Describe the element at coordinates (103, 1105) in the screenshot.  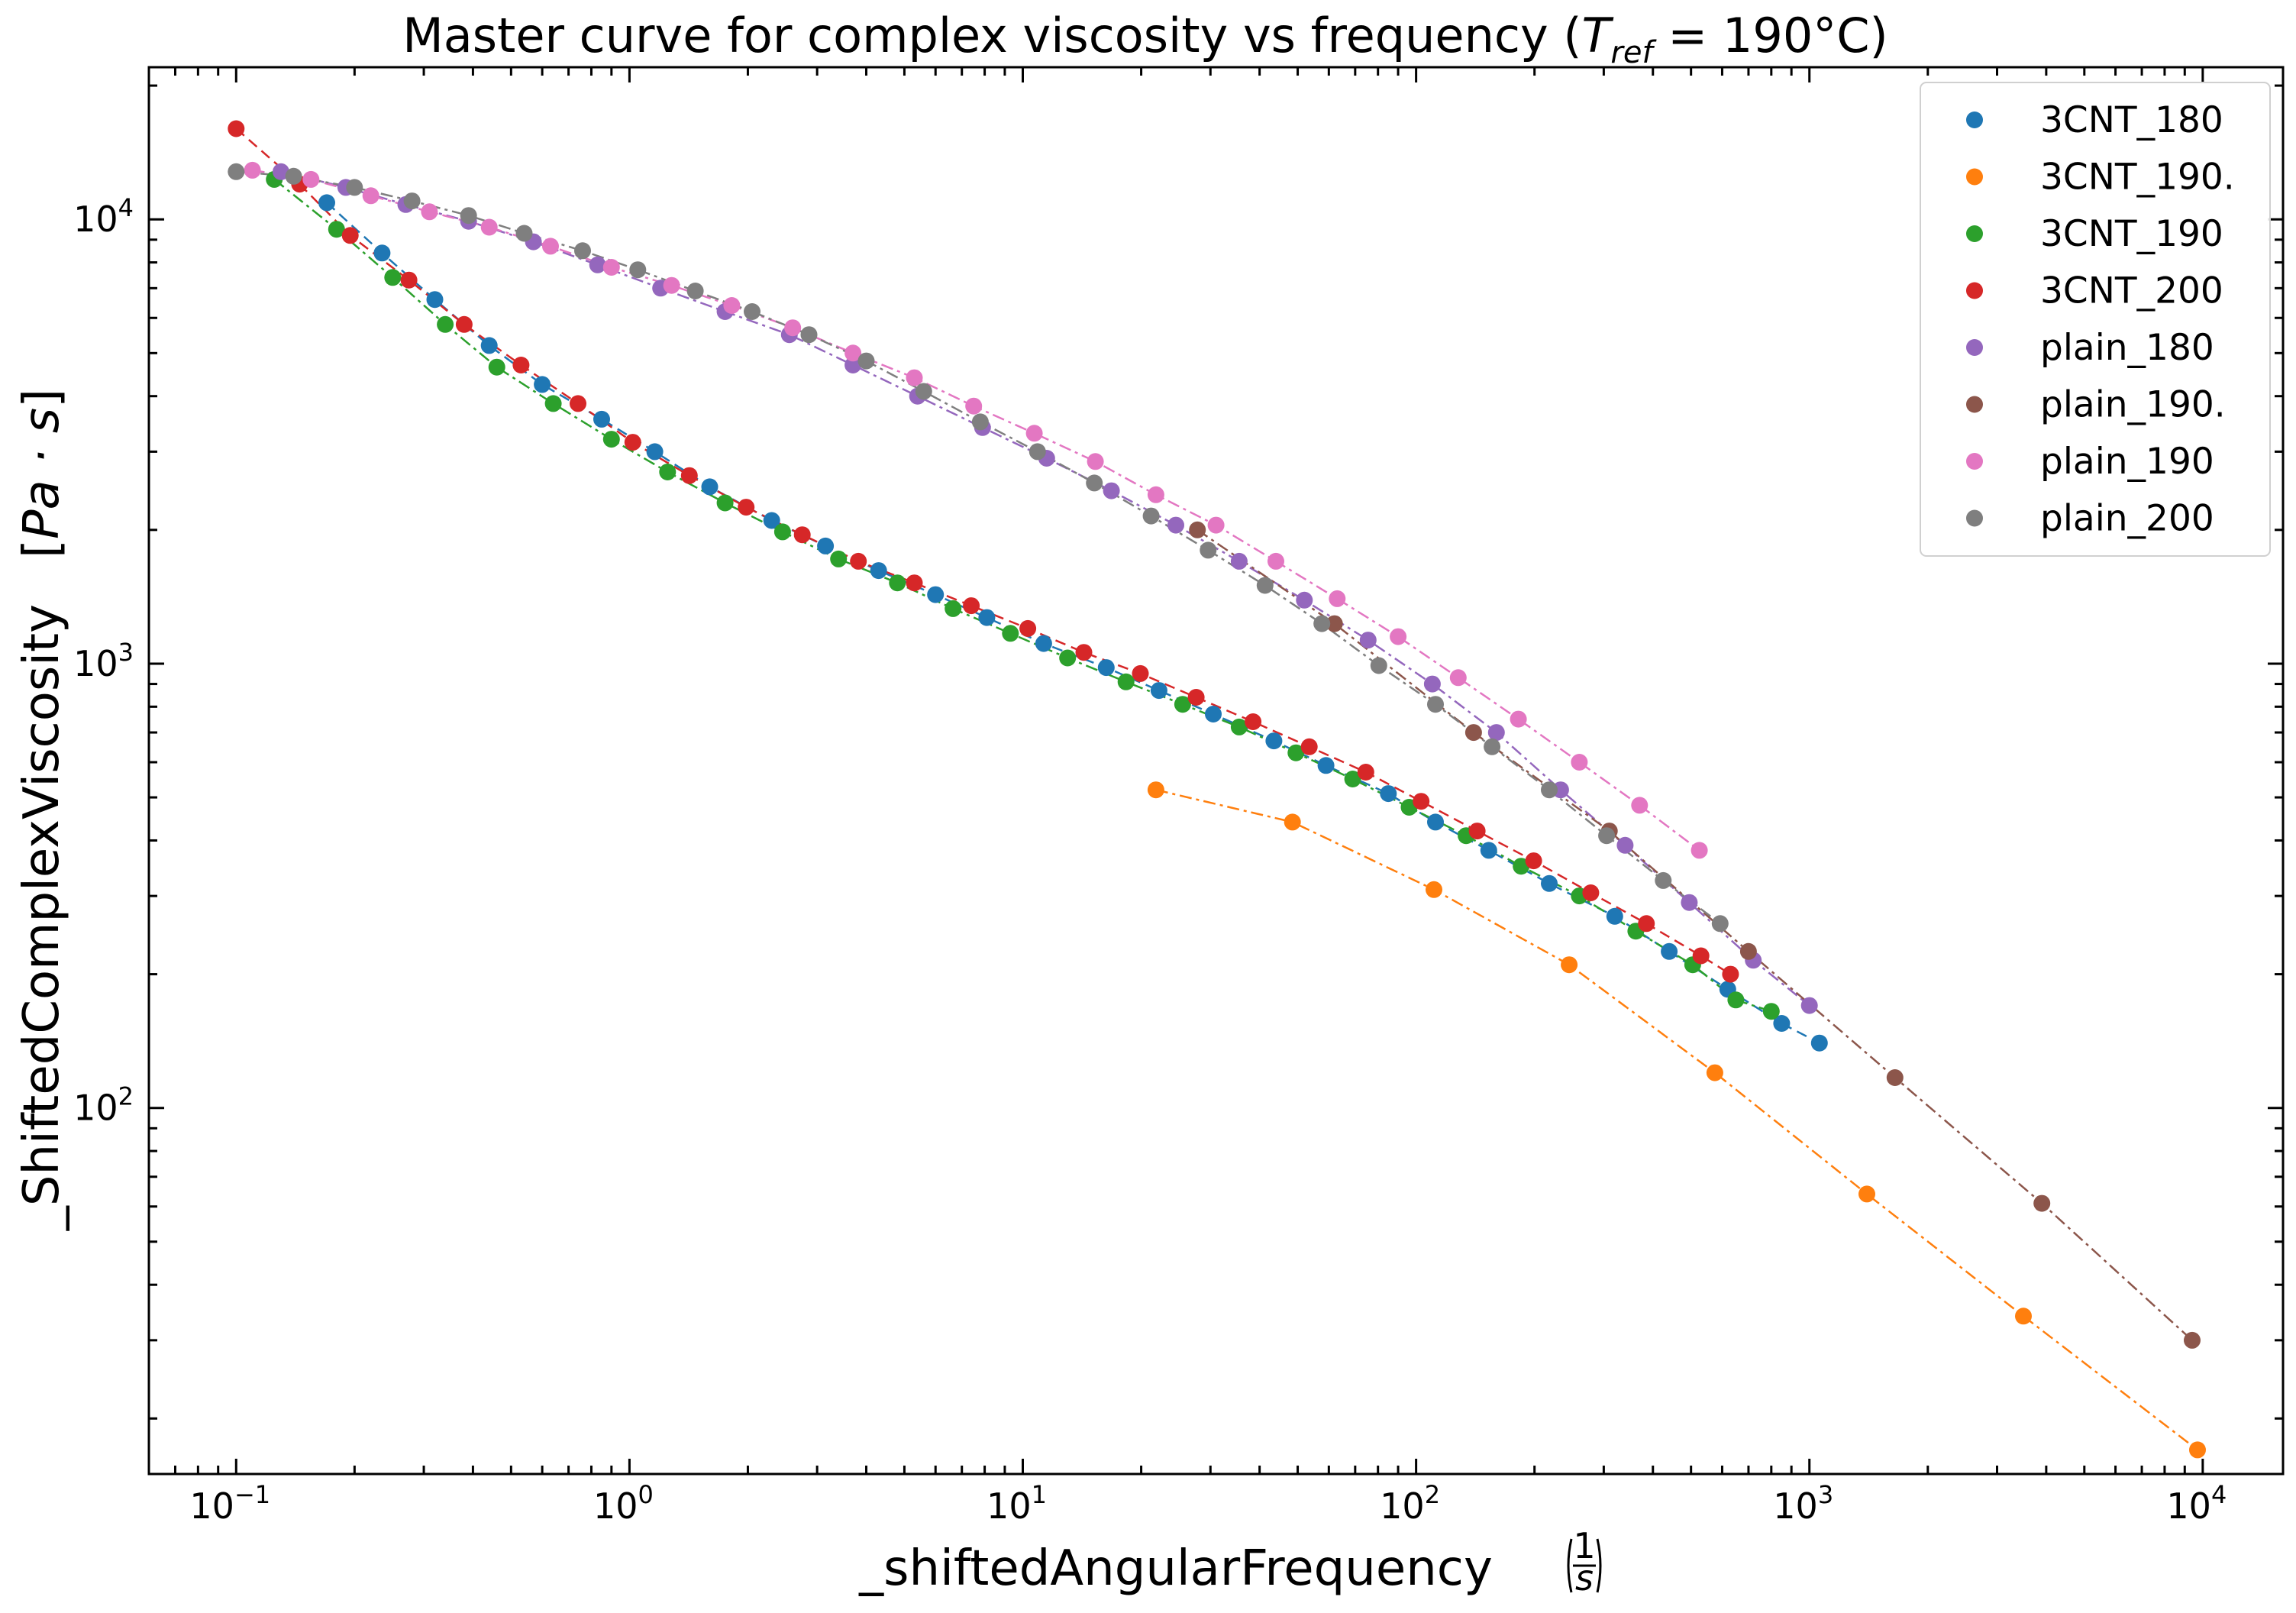
I see `y-tick-label: 102` at that location.